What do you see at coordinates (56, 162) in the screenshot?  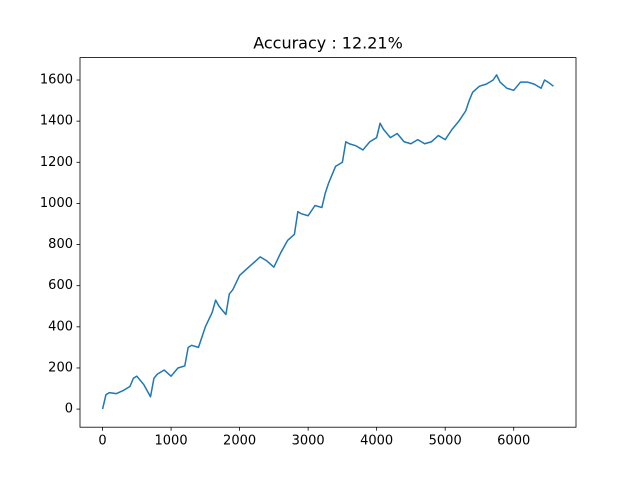 I see `y-tick-label: 1200` at bounding box center [56, 162].